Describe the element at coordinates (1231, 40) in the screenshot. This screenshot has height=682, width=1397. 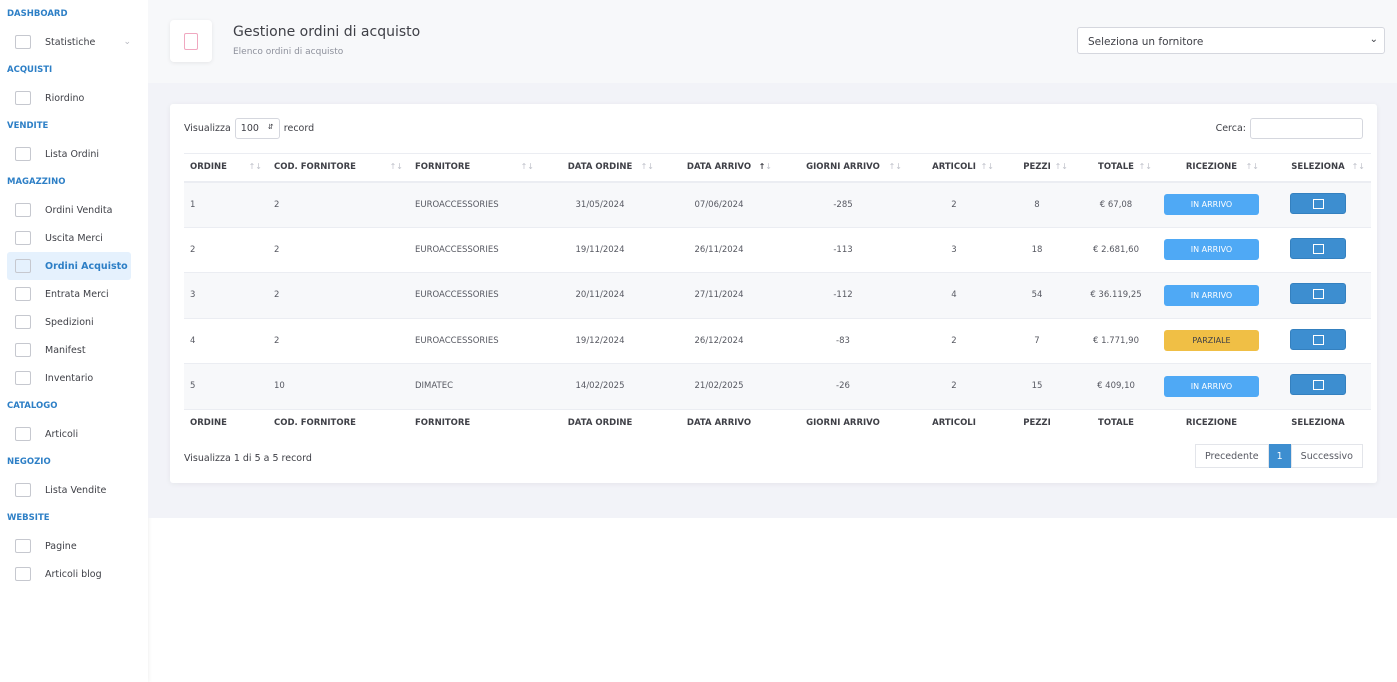
I see `supplier-select: Seleziona un fornitore ⌄` at that location.